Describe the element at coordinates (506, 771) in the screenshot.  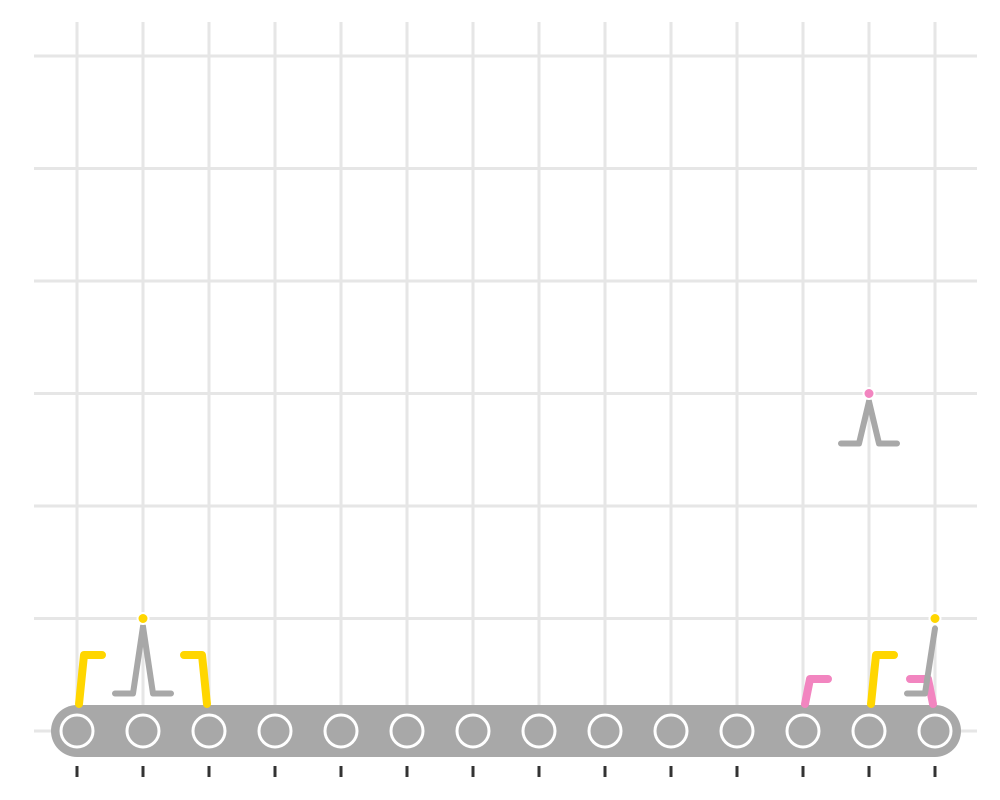
I see `axis-ticks` at that location.